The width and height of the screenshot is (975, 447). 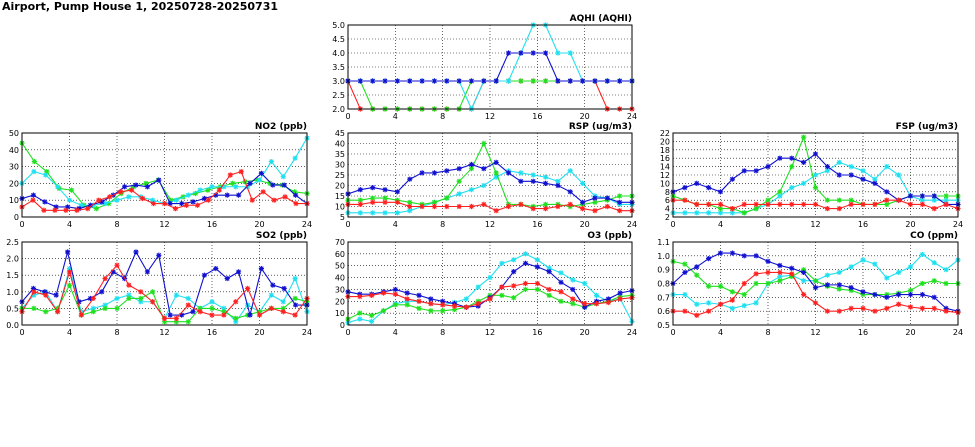 I want to click on o3-xtick-label: 24, so click(x=632, y=332).